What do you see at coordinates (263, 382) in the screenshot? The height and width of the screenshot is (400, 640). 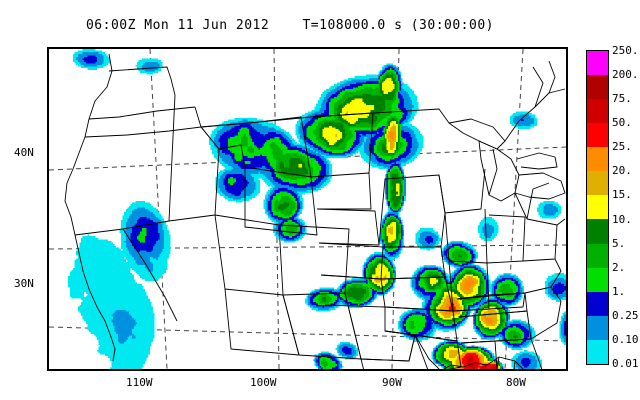 I see `lon-tick-100w: 100W` at bounding box center [263, 382].